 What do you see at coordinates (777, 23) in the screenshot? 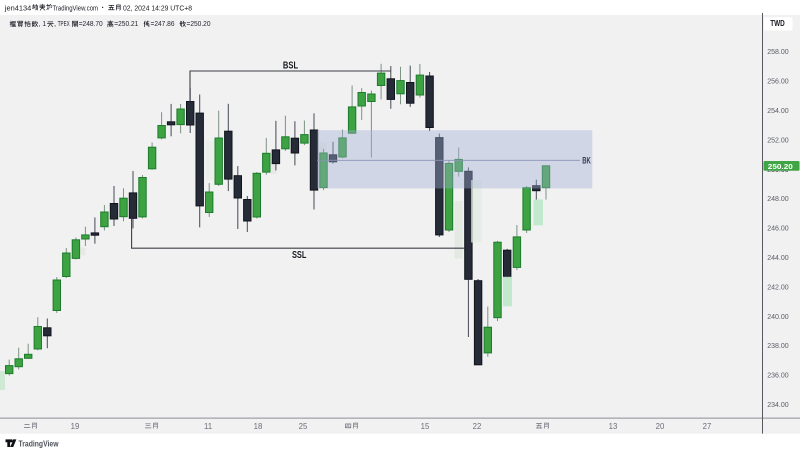
I see `svg-text: TWD` at bounding box center [777, 23].